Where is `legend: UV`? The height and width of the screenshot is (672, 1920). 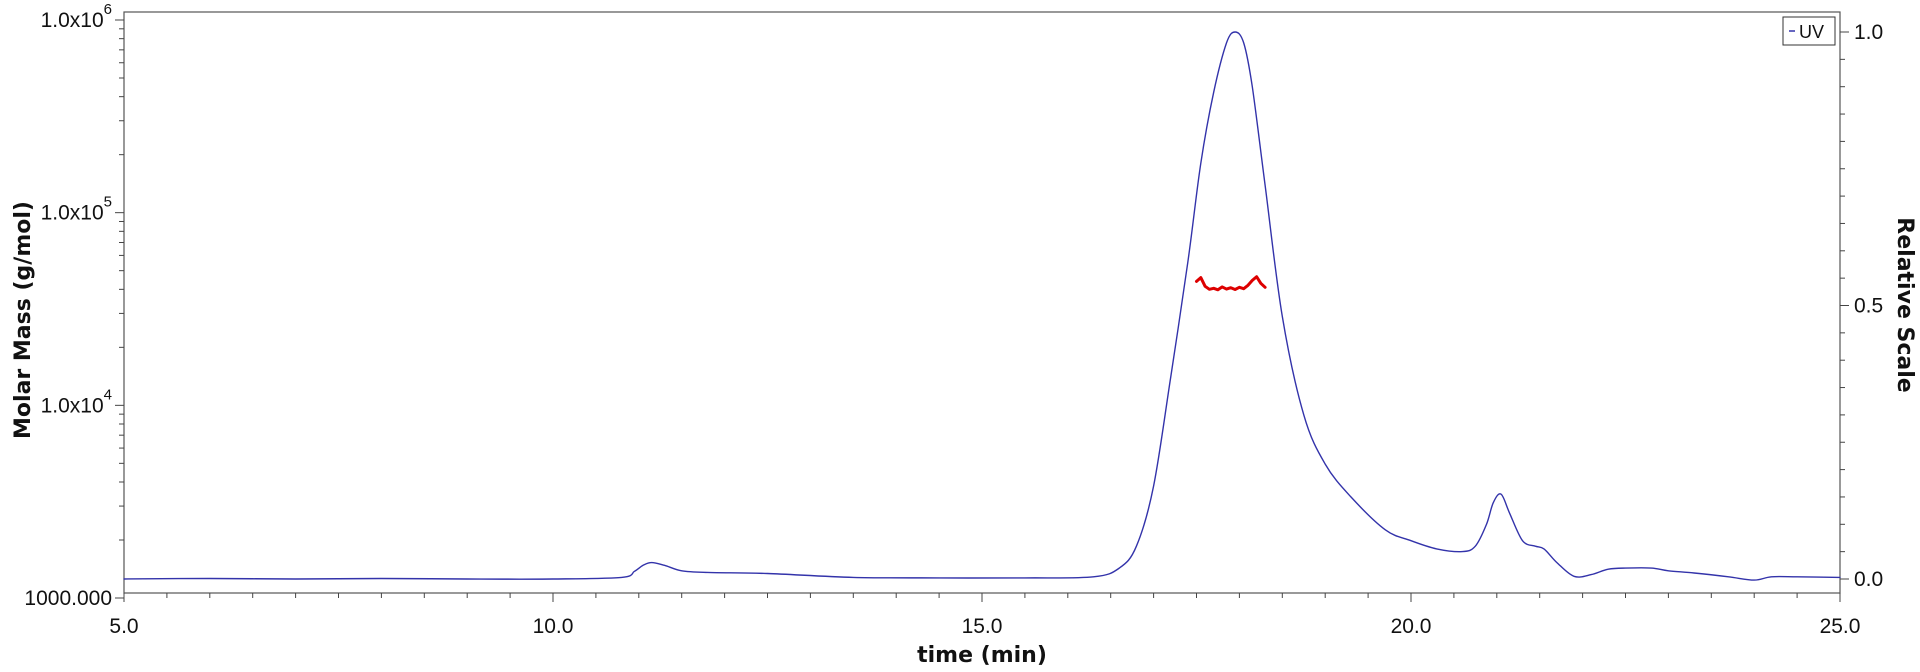 legend: UV is located at coordinates (1809, 31).